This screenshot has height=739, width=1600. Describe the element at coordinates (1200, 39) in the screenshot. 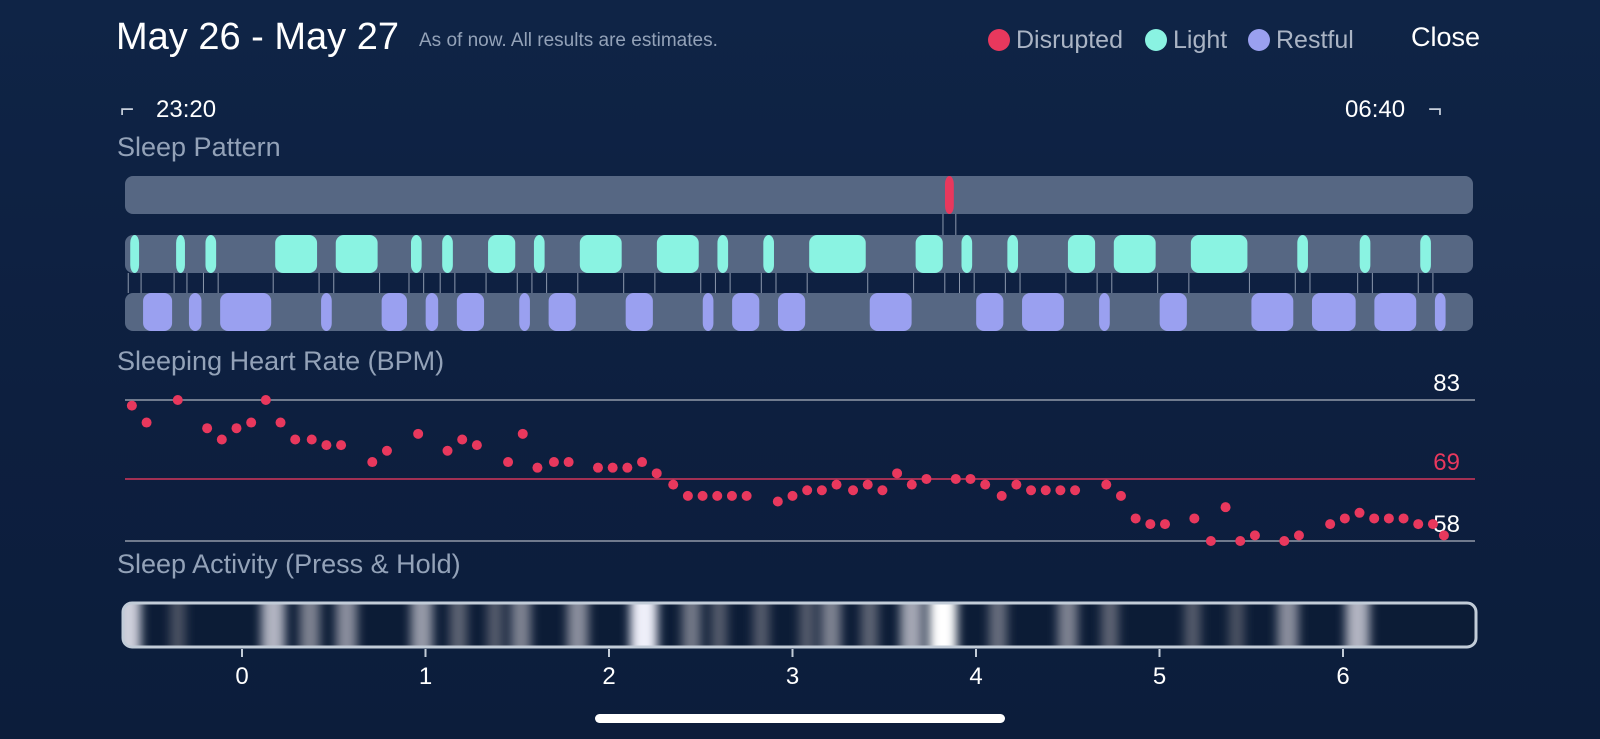

I see `legend-label-light: Light` at that location.